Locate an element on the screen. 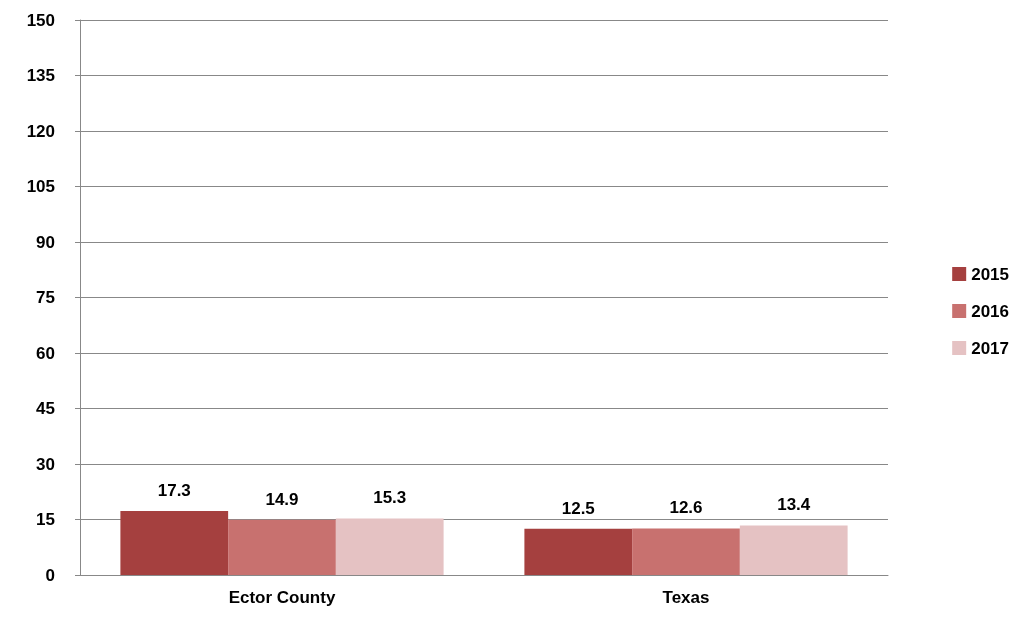  data-label: 17.3 is located at coordinates (174, 490).